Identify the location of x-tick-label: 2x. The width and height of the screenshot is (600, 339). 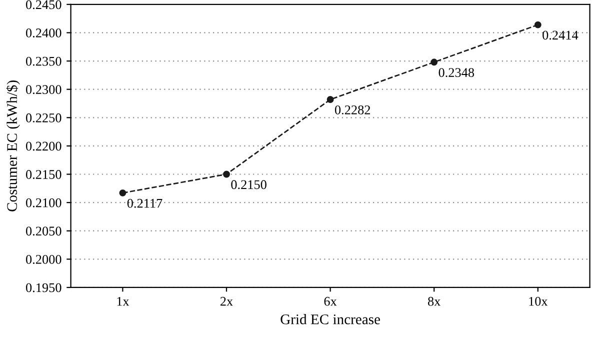
(226, 301).